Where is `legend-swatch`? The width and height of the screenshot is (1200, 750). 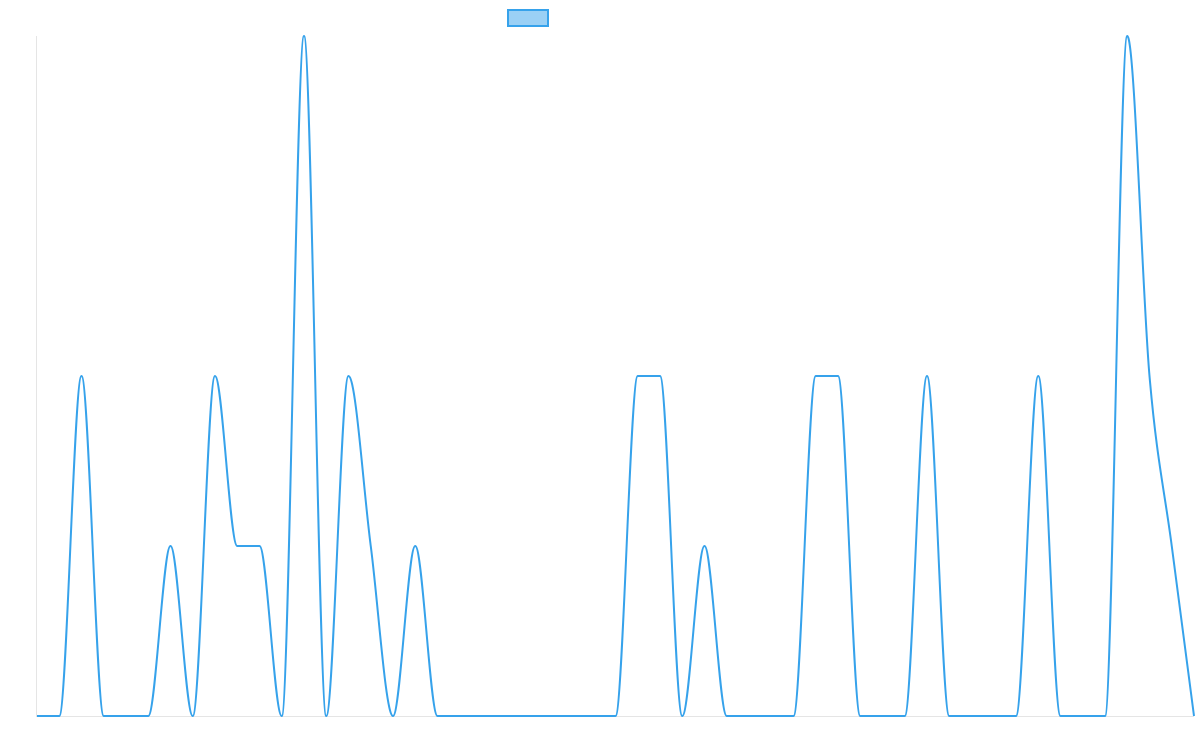 legend-swatch is located at coordinates (528, 18).